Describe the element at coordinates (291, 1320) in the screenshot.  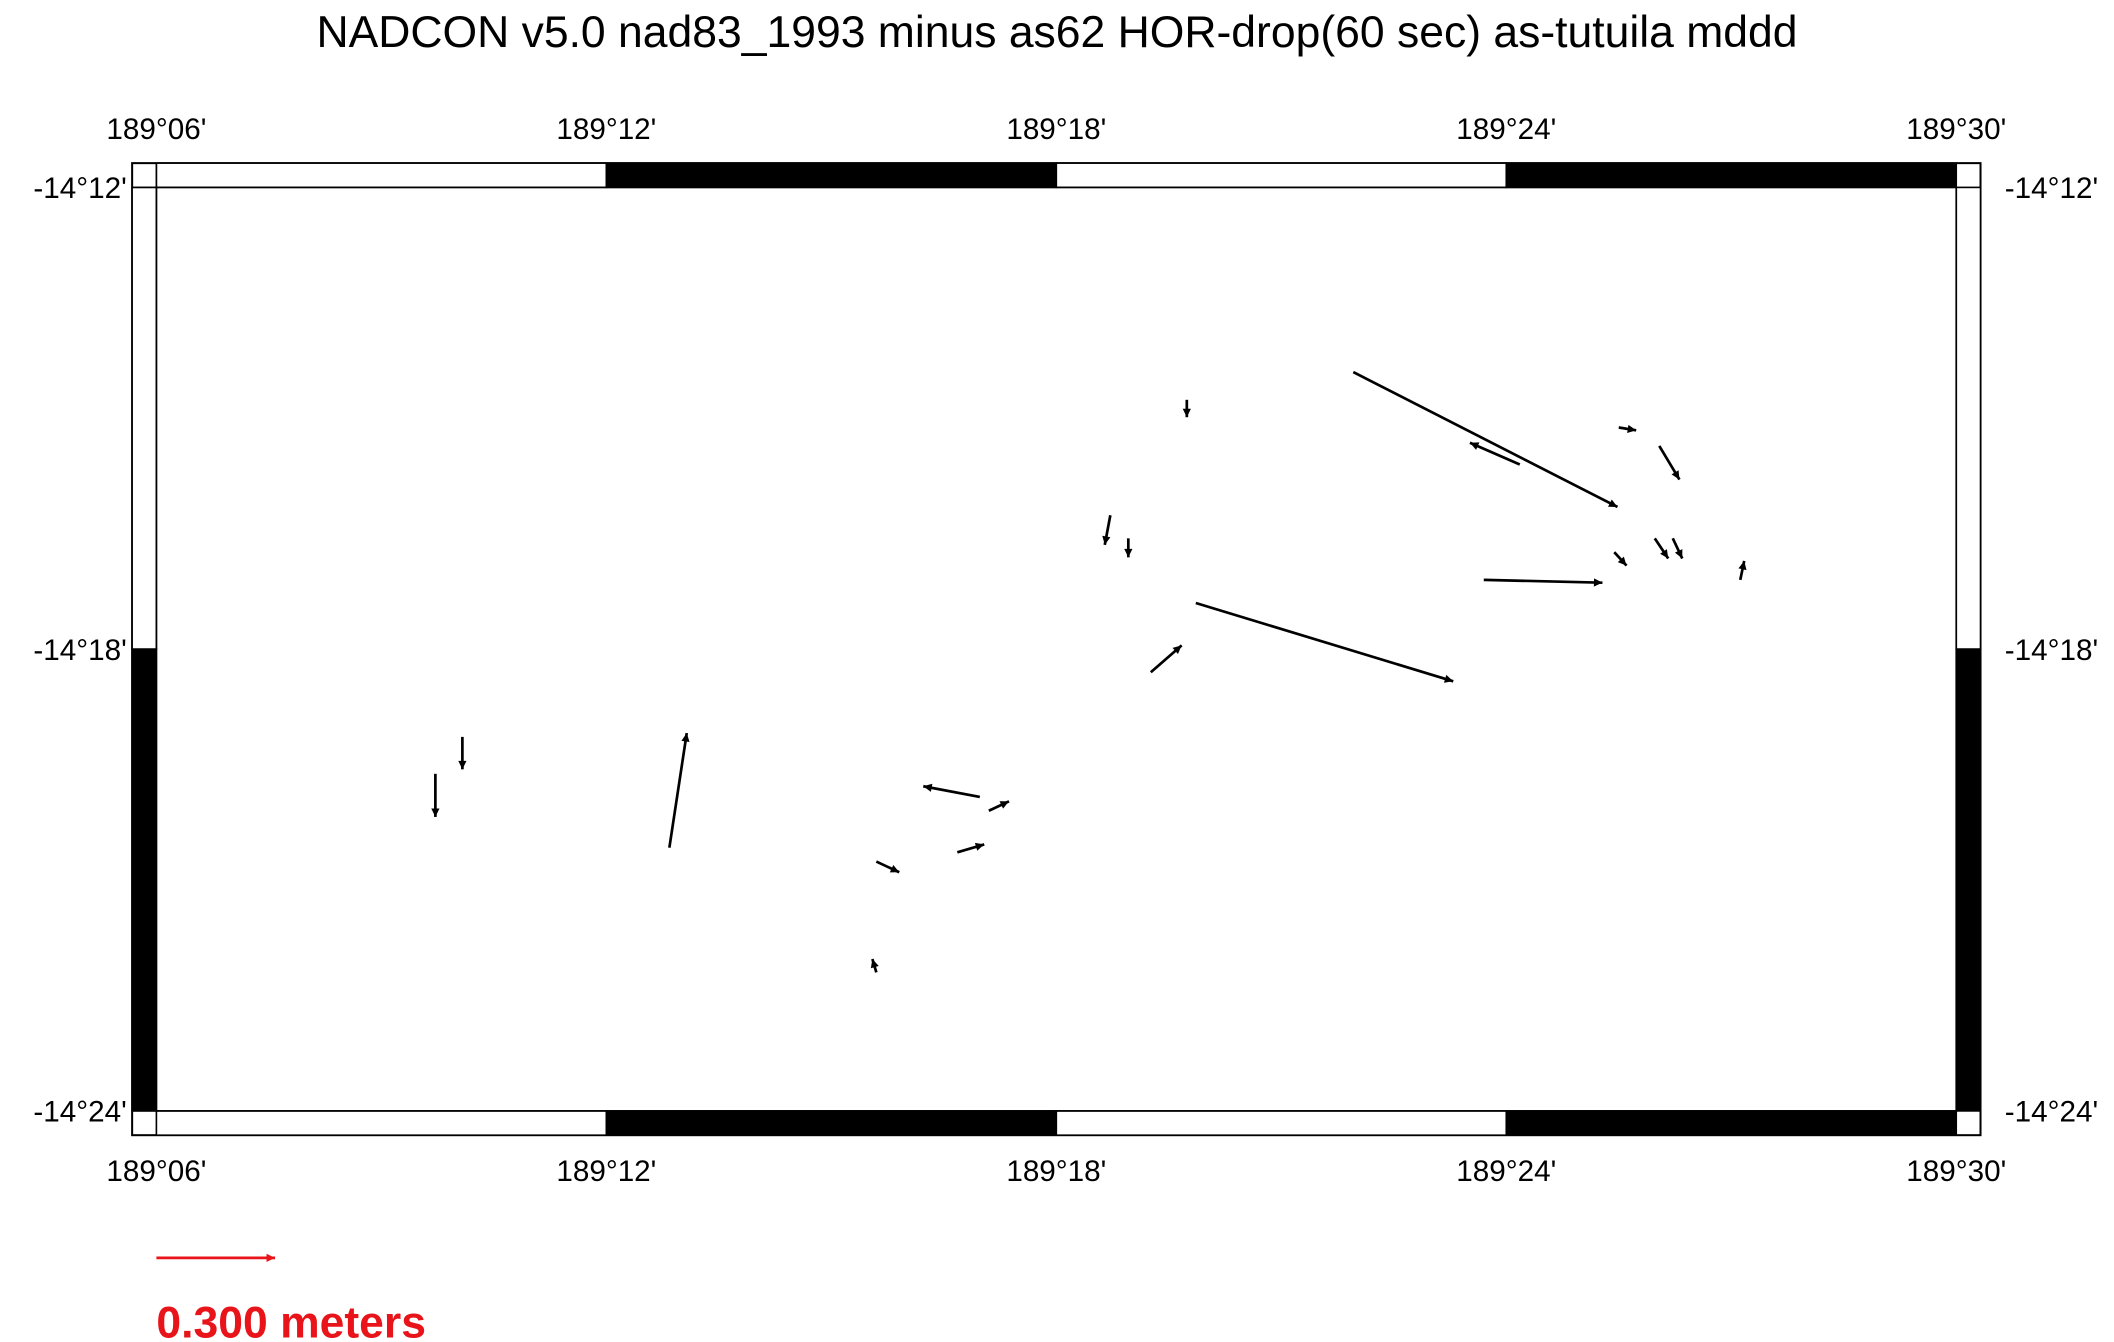
I see `scale-label: 0.300 meters` at that location.